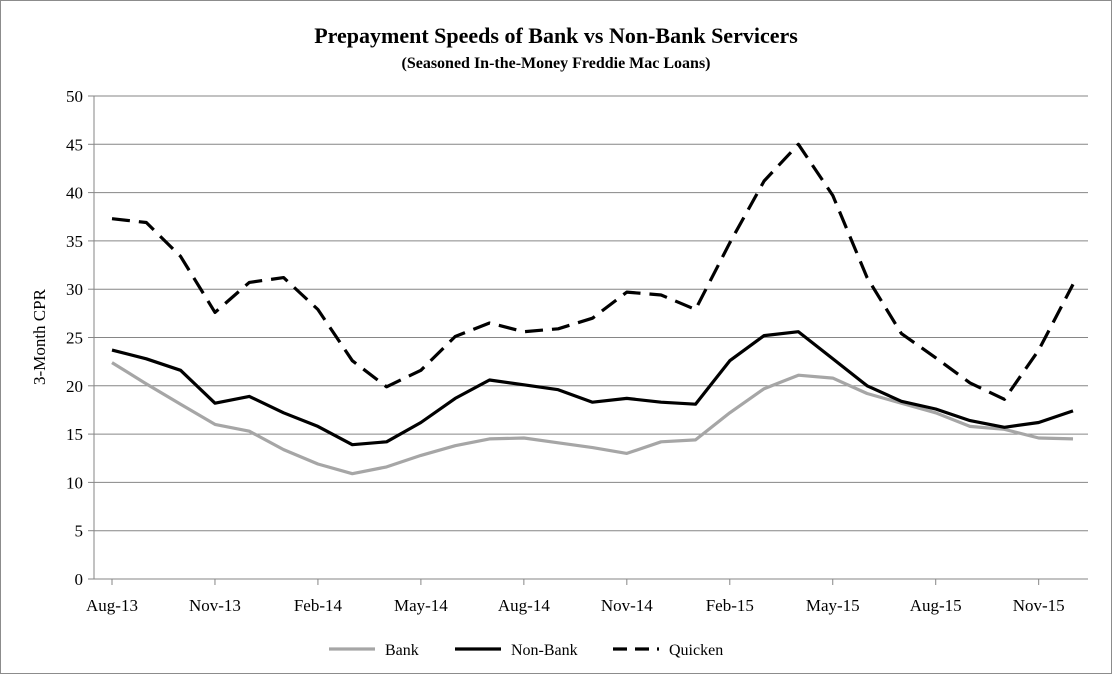  Describe the element at coordinates (112, 605) in the screenshot. I see `x-tick-label: Aug-13` at that location.